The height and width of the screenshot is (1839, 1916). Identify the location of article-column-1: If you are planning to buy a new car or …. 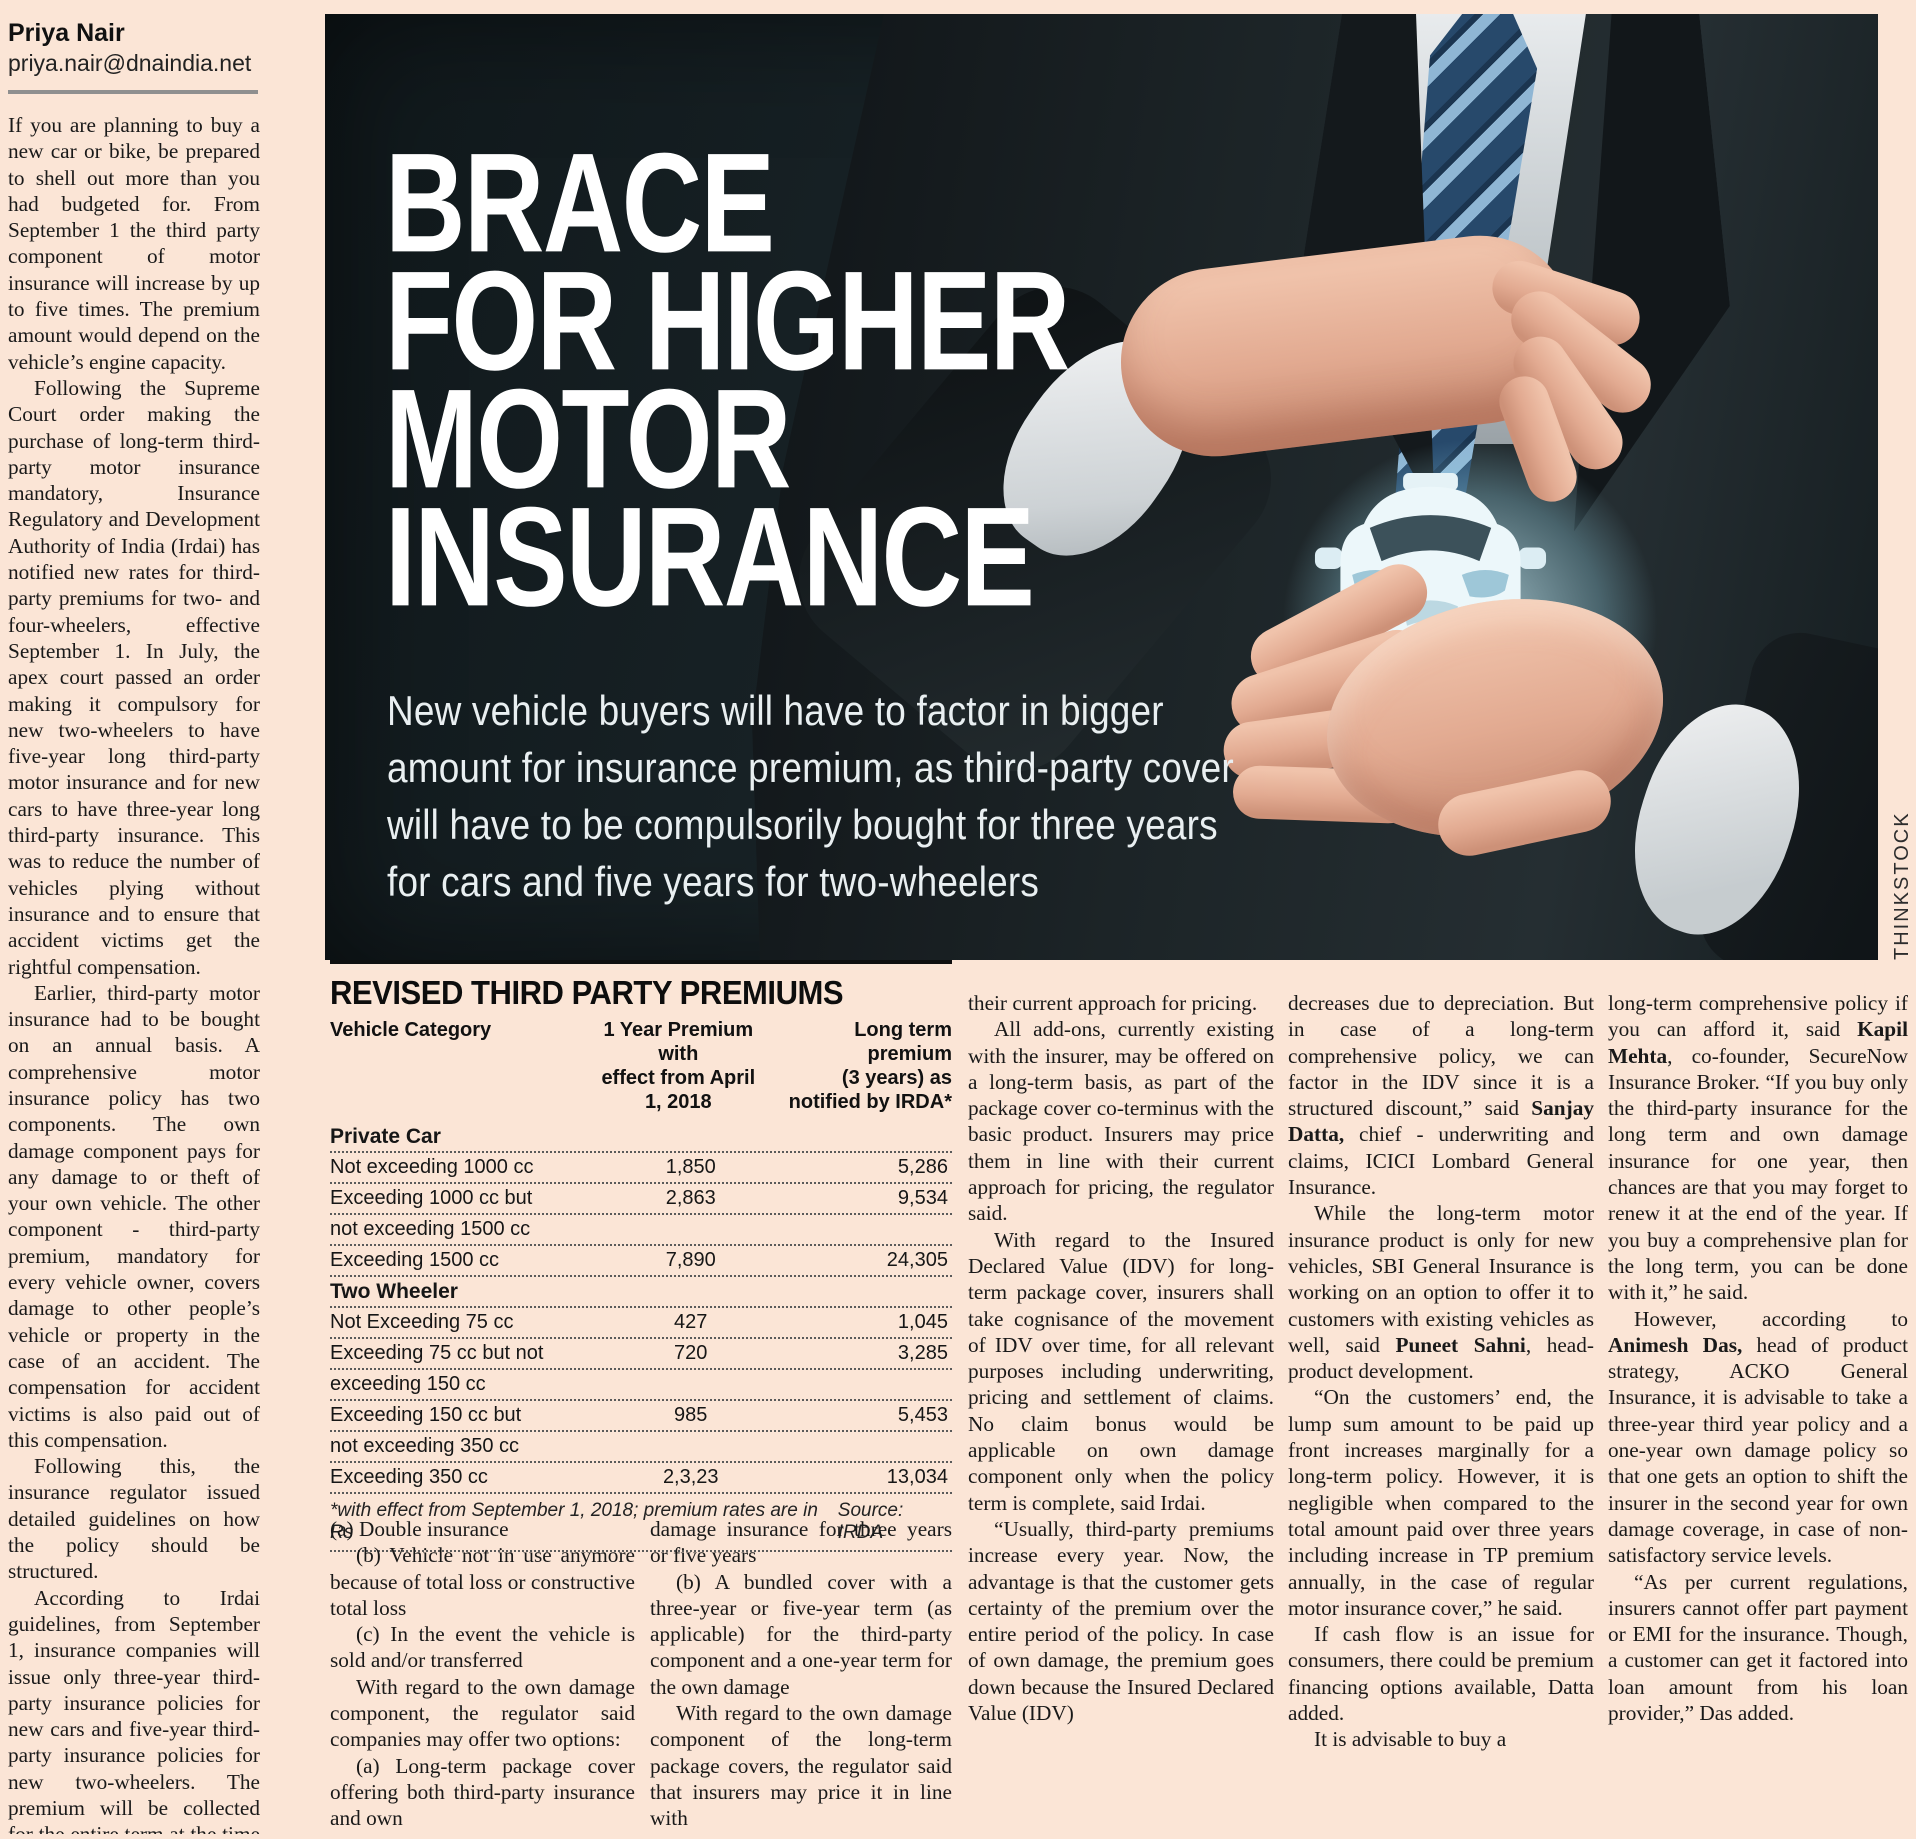
(134, 973).